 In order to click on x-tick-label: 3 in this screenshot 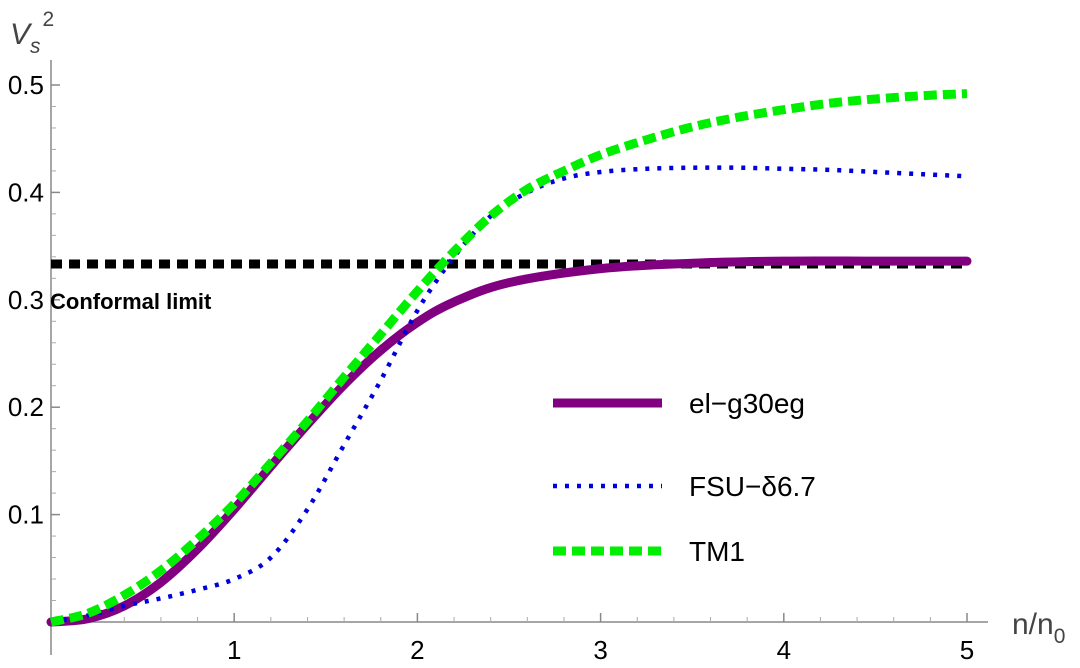, I will do `click(600, 650)`.